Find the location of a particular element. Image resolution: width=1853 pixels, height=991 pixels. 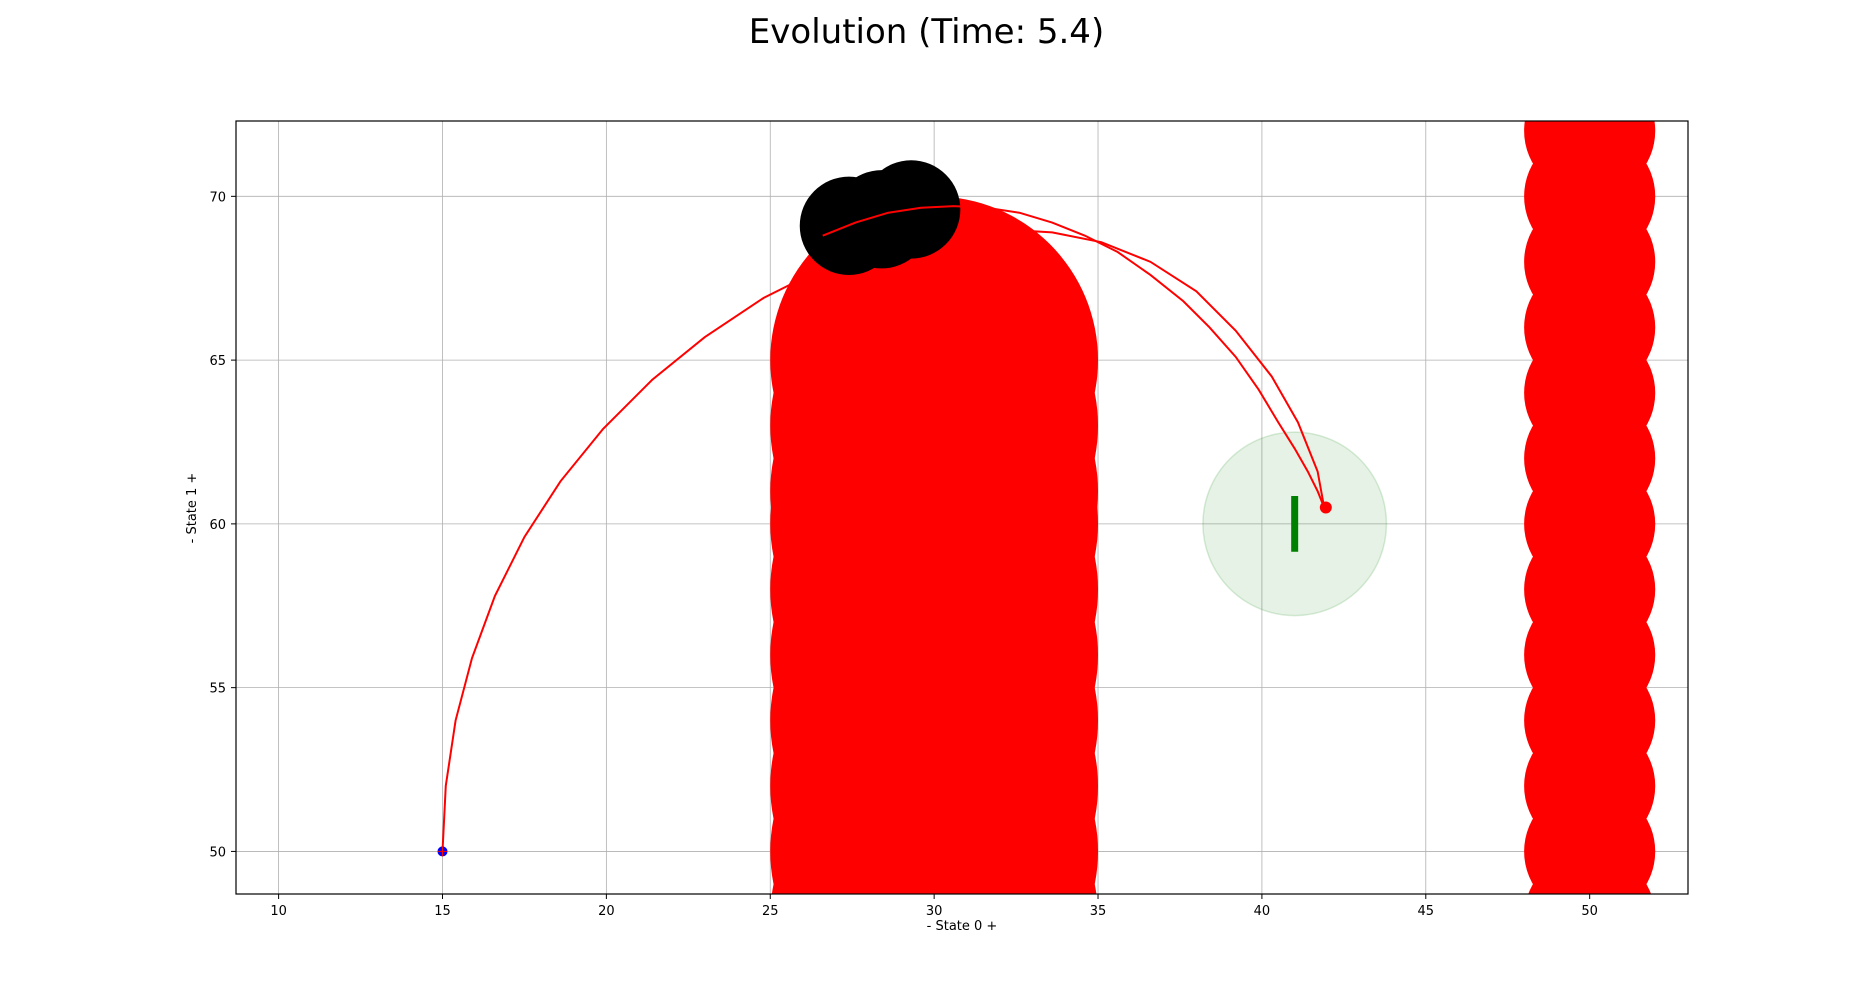

y-tick-label: 60 is located at coordinates (217, 525).